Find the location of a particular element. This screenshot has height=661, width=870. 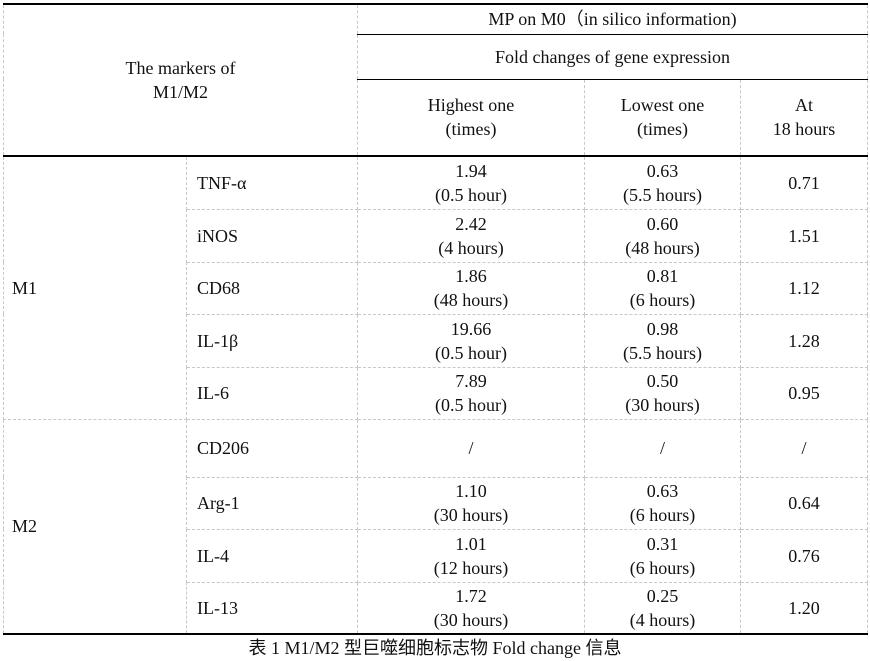

lowest-cell: / is located at coordinates (663, 448).